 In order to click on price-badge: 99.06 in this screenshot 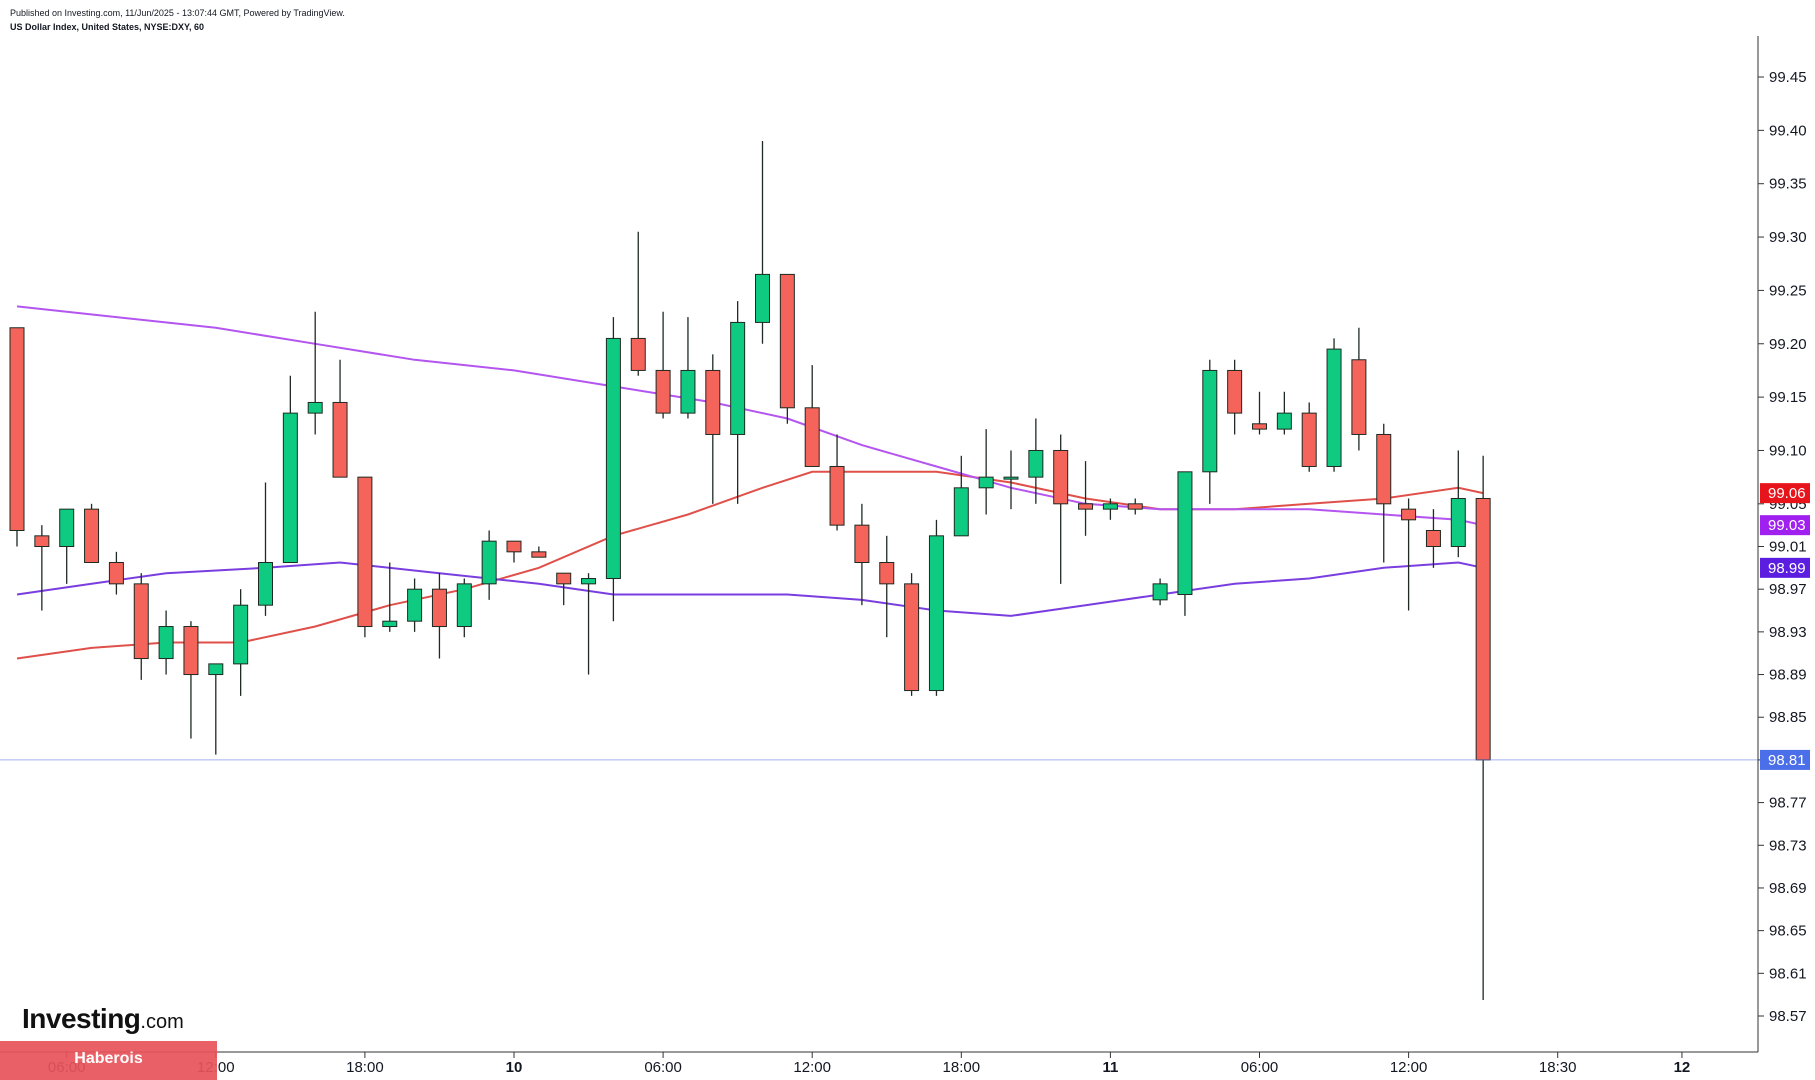, I will do `click(1785, 493)`.